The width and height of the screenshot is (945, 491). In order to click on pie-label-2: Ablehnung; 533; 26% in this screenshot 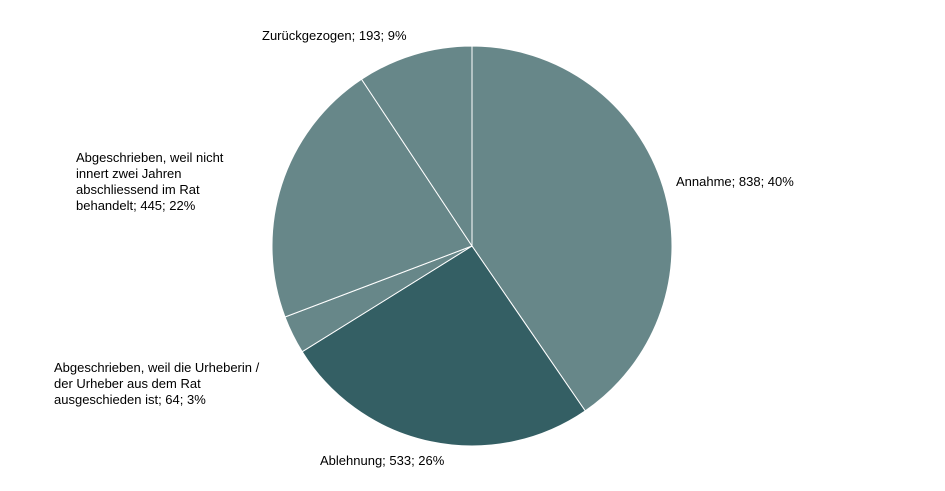, I will do `click(382, 460)`.